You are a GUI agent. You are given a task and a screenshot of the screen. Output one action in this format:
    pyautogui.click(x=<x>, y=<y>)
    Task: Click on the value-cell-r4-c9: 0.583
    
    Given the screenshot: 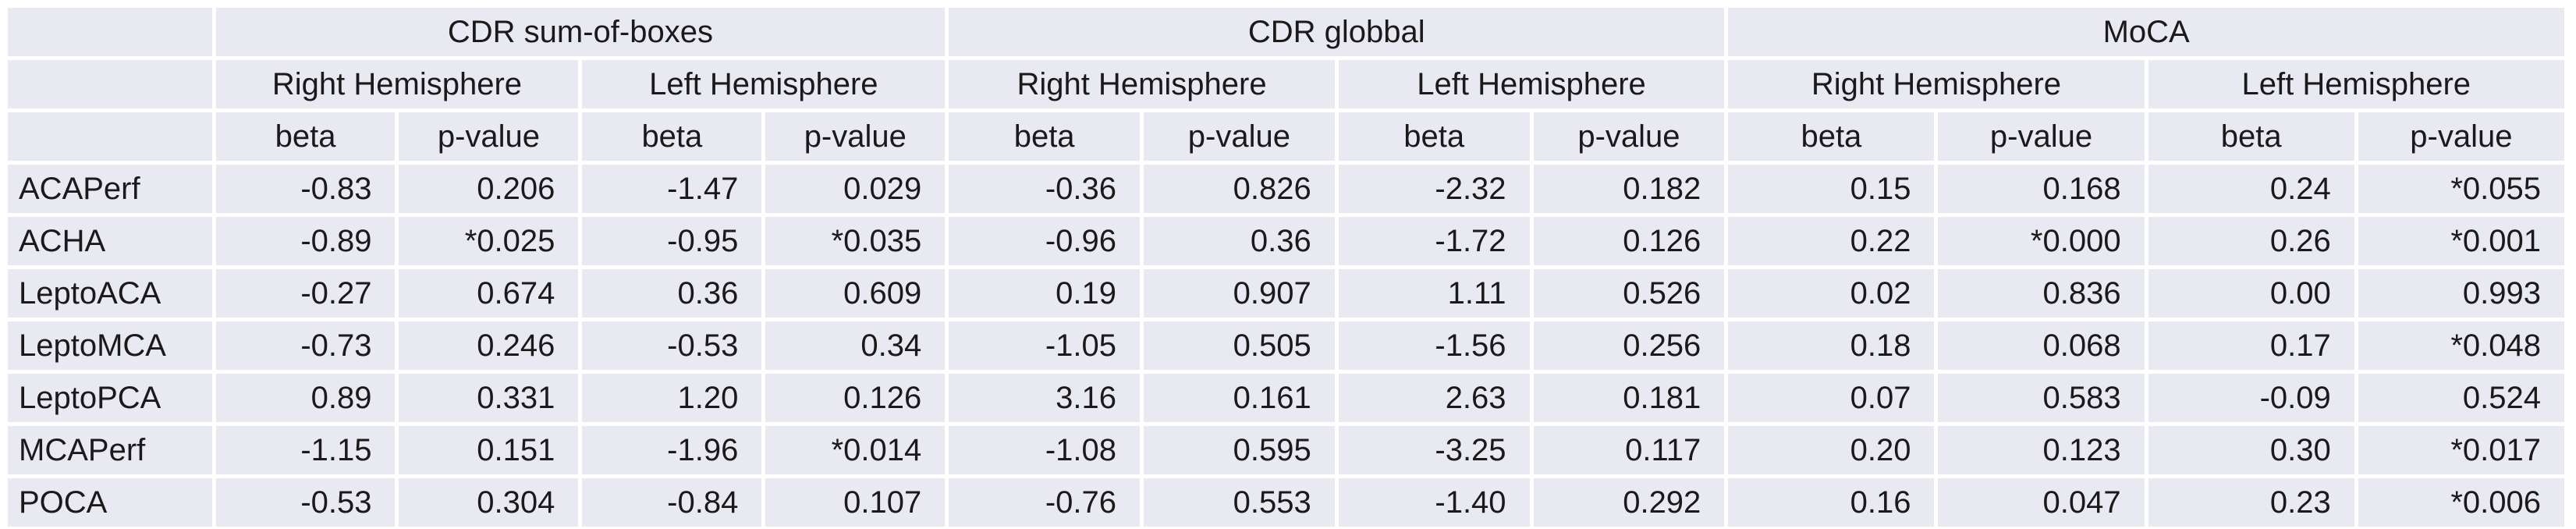 What is the action you would take?
    pyautogui.click(x=2041, y=398)
    